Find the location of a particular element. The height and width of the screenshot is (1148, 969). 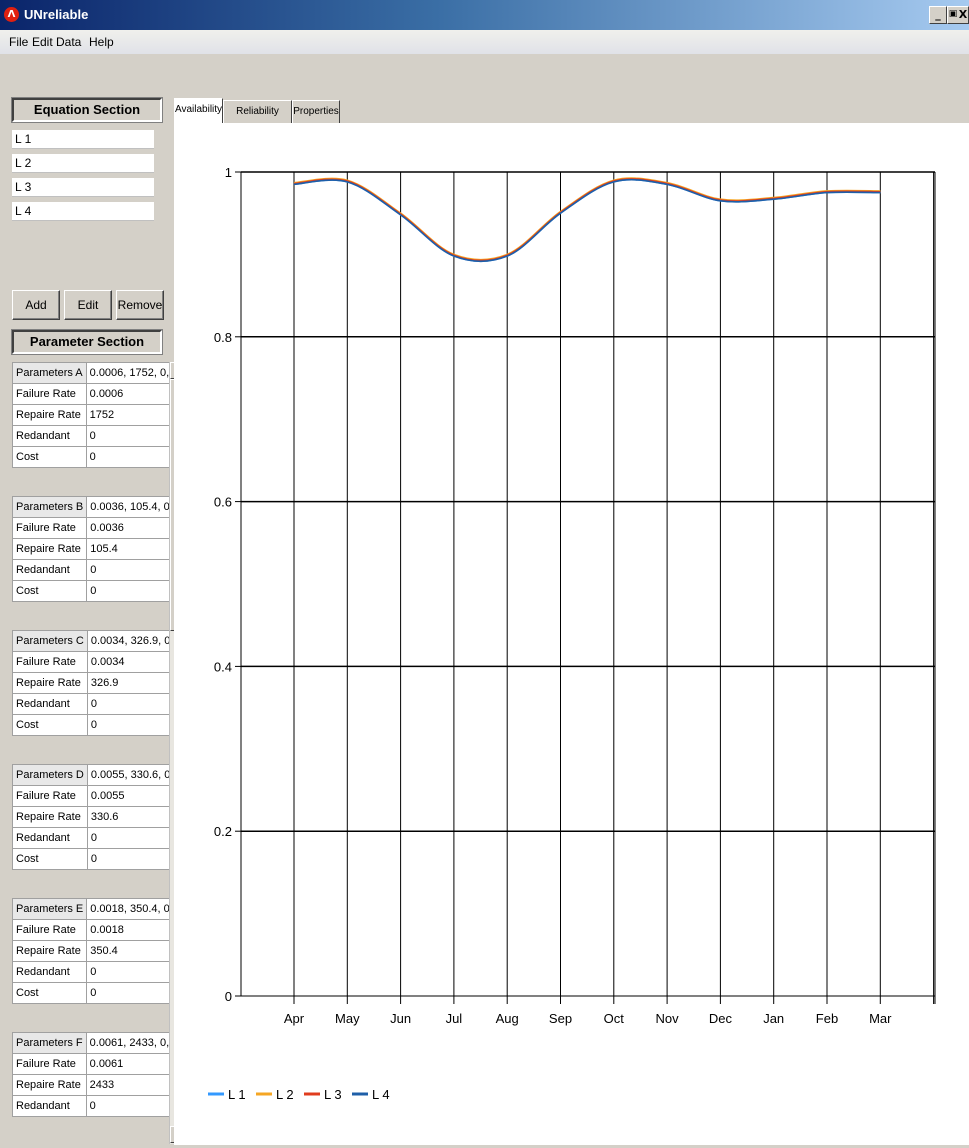

menu-data: Data is located at coordinates (69, 42).